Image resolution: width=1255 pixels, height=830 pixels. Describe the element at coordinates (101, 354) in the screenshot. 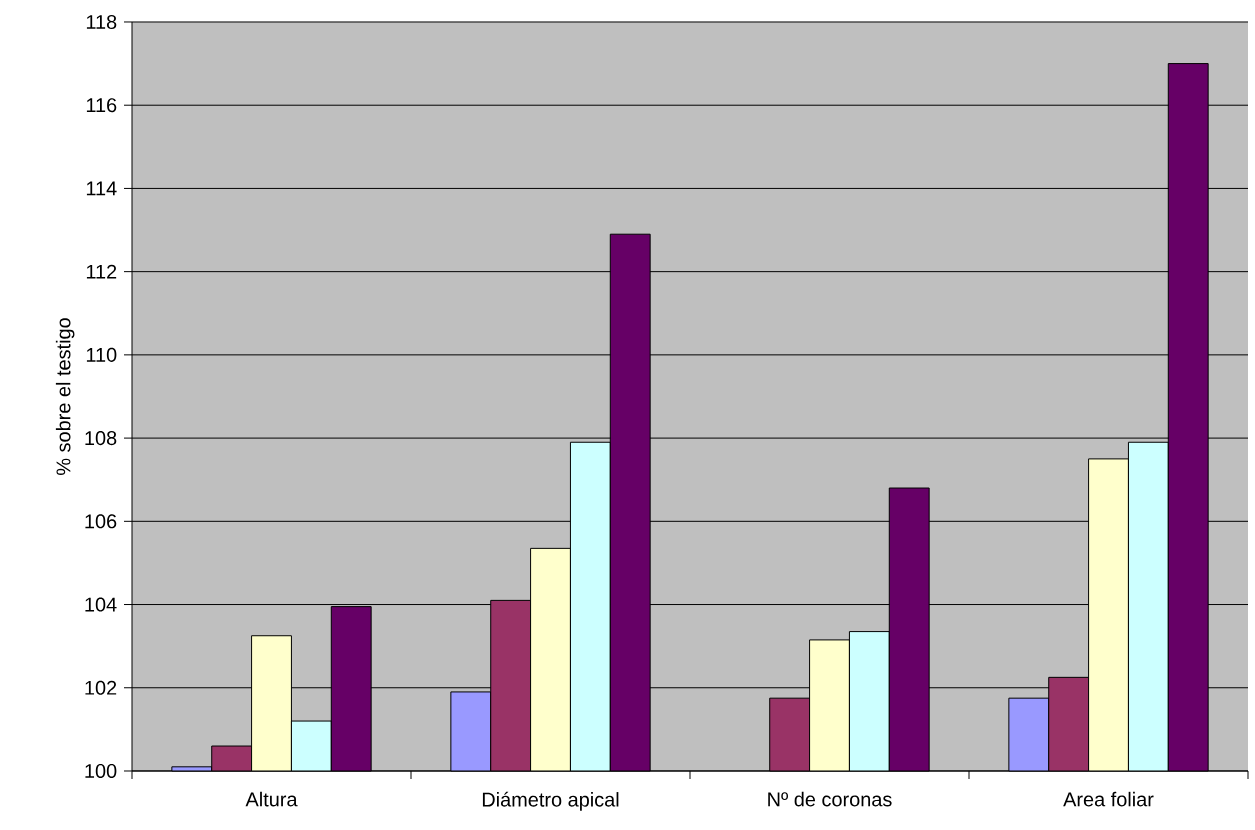

I see `y-tick-label: 110` at that location.